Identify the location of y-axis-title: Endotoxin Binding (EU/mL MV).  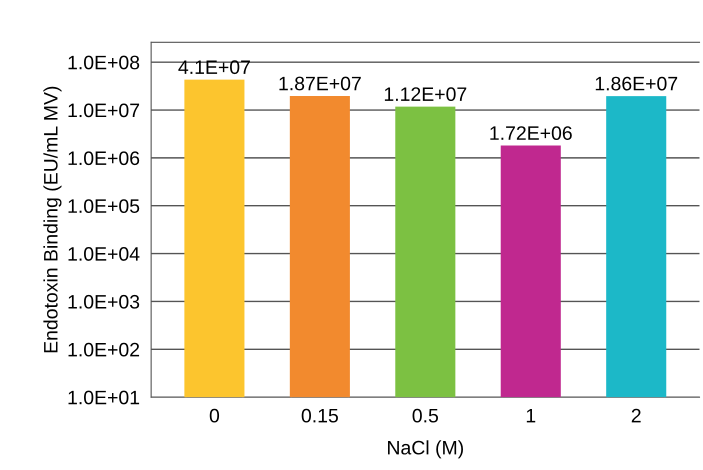
(52, 219).